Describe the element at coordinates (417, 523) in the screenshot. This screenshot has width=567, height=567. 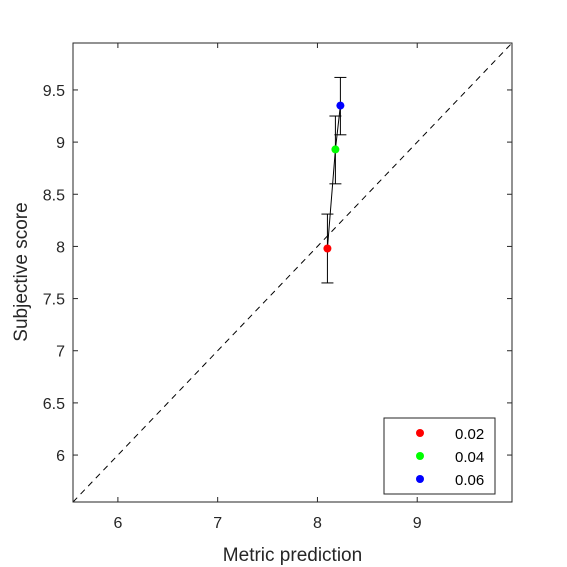
I see `x-tick-label-3: 9` at that location.